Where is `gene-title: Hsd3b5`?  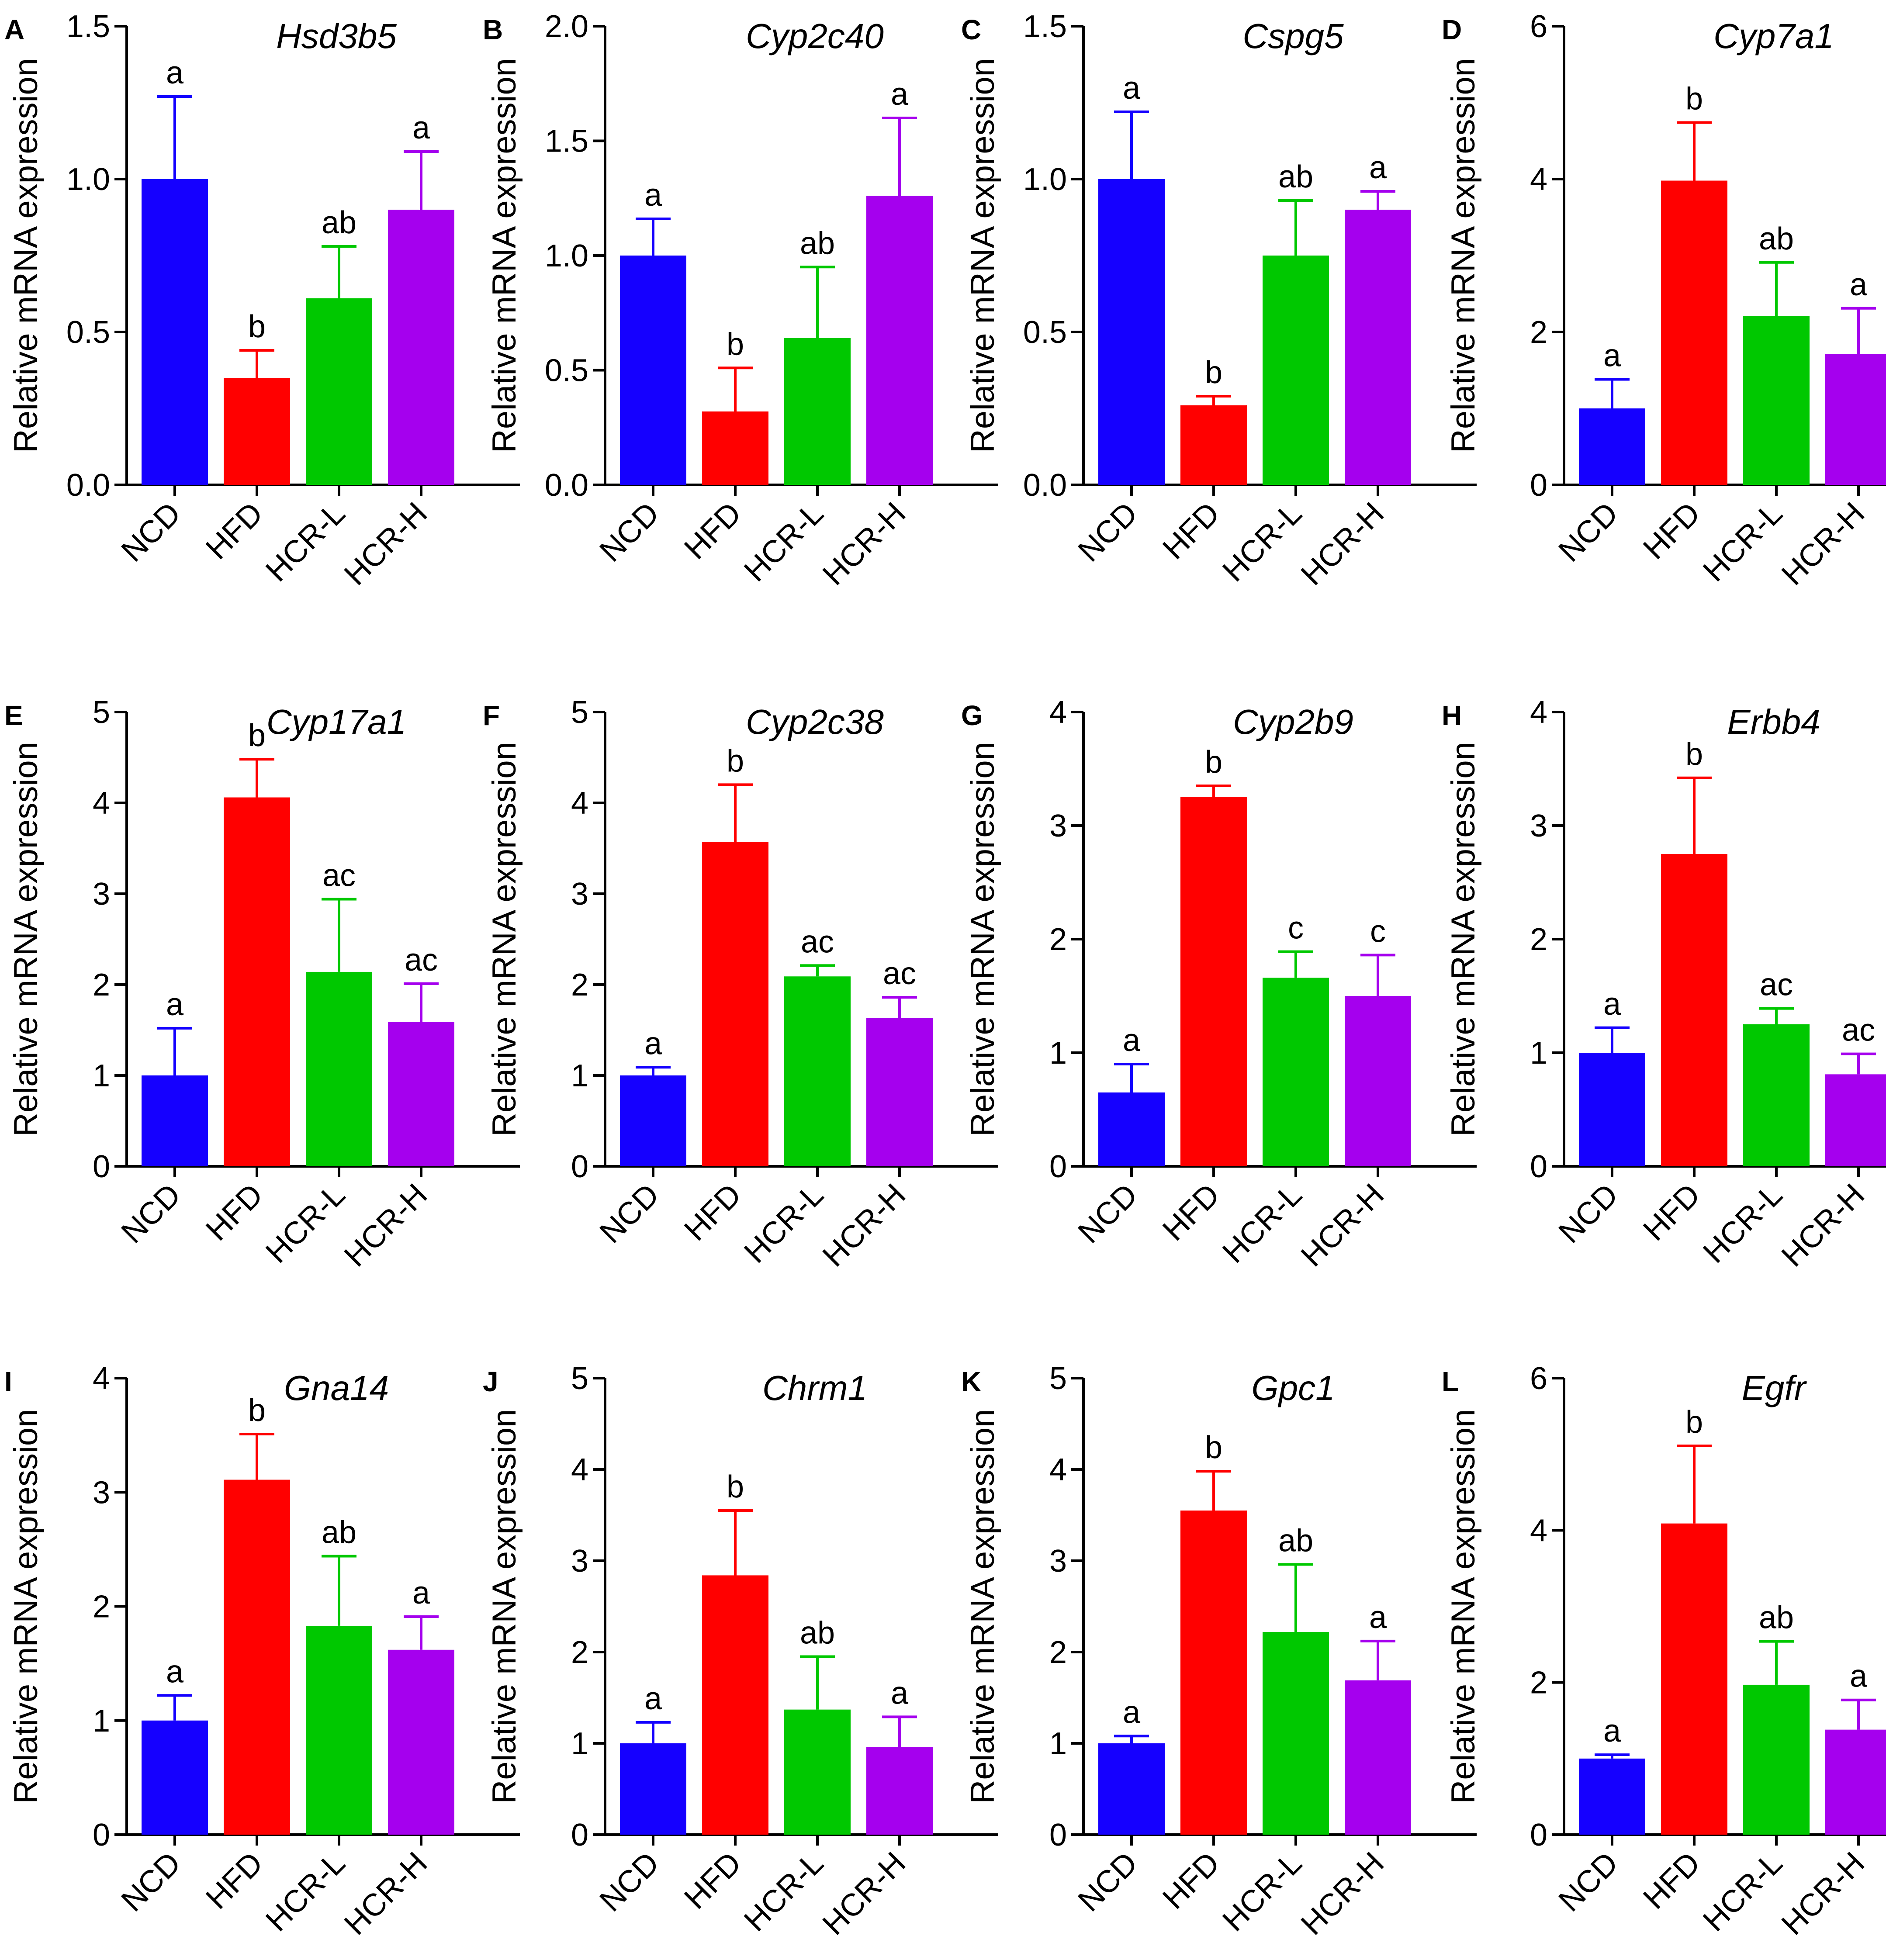
gene-title: Hsd3b5 is located at coordinates (336, 36).